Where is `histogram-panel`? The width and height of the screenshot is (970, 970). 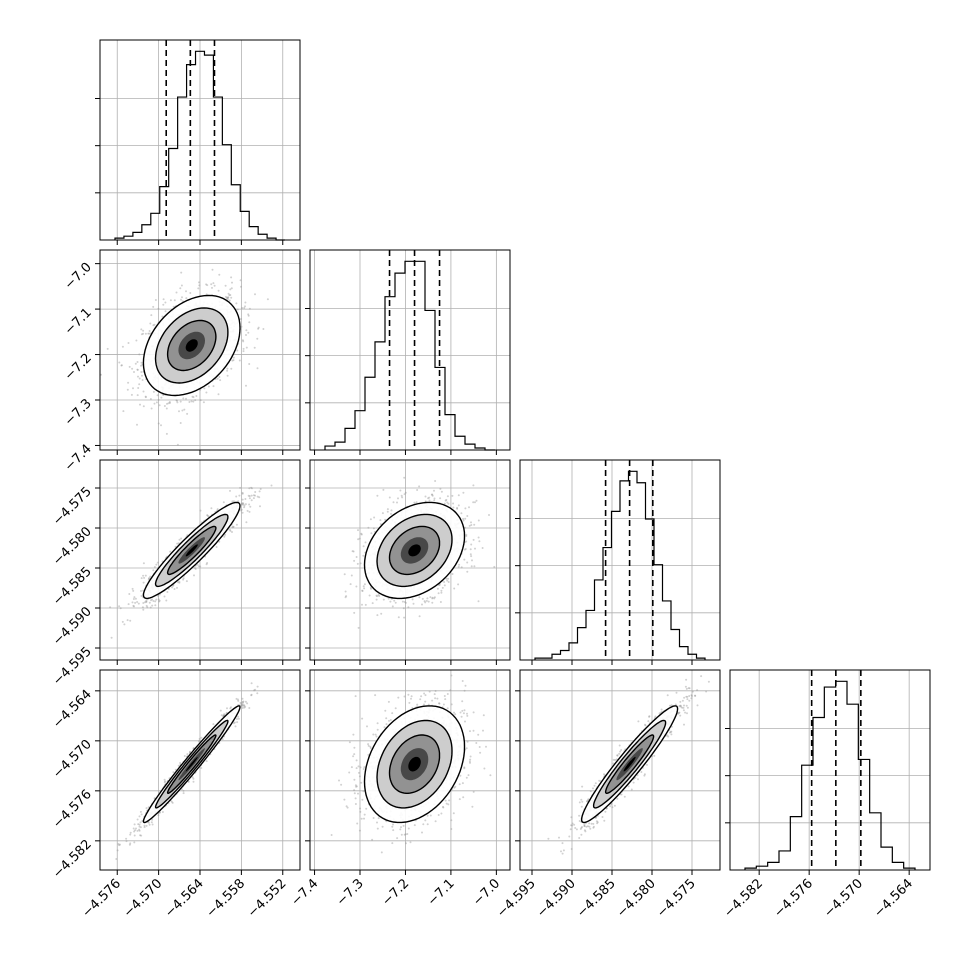 histogram-panel is located at coordinates (198, 140).